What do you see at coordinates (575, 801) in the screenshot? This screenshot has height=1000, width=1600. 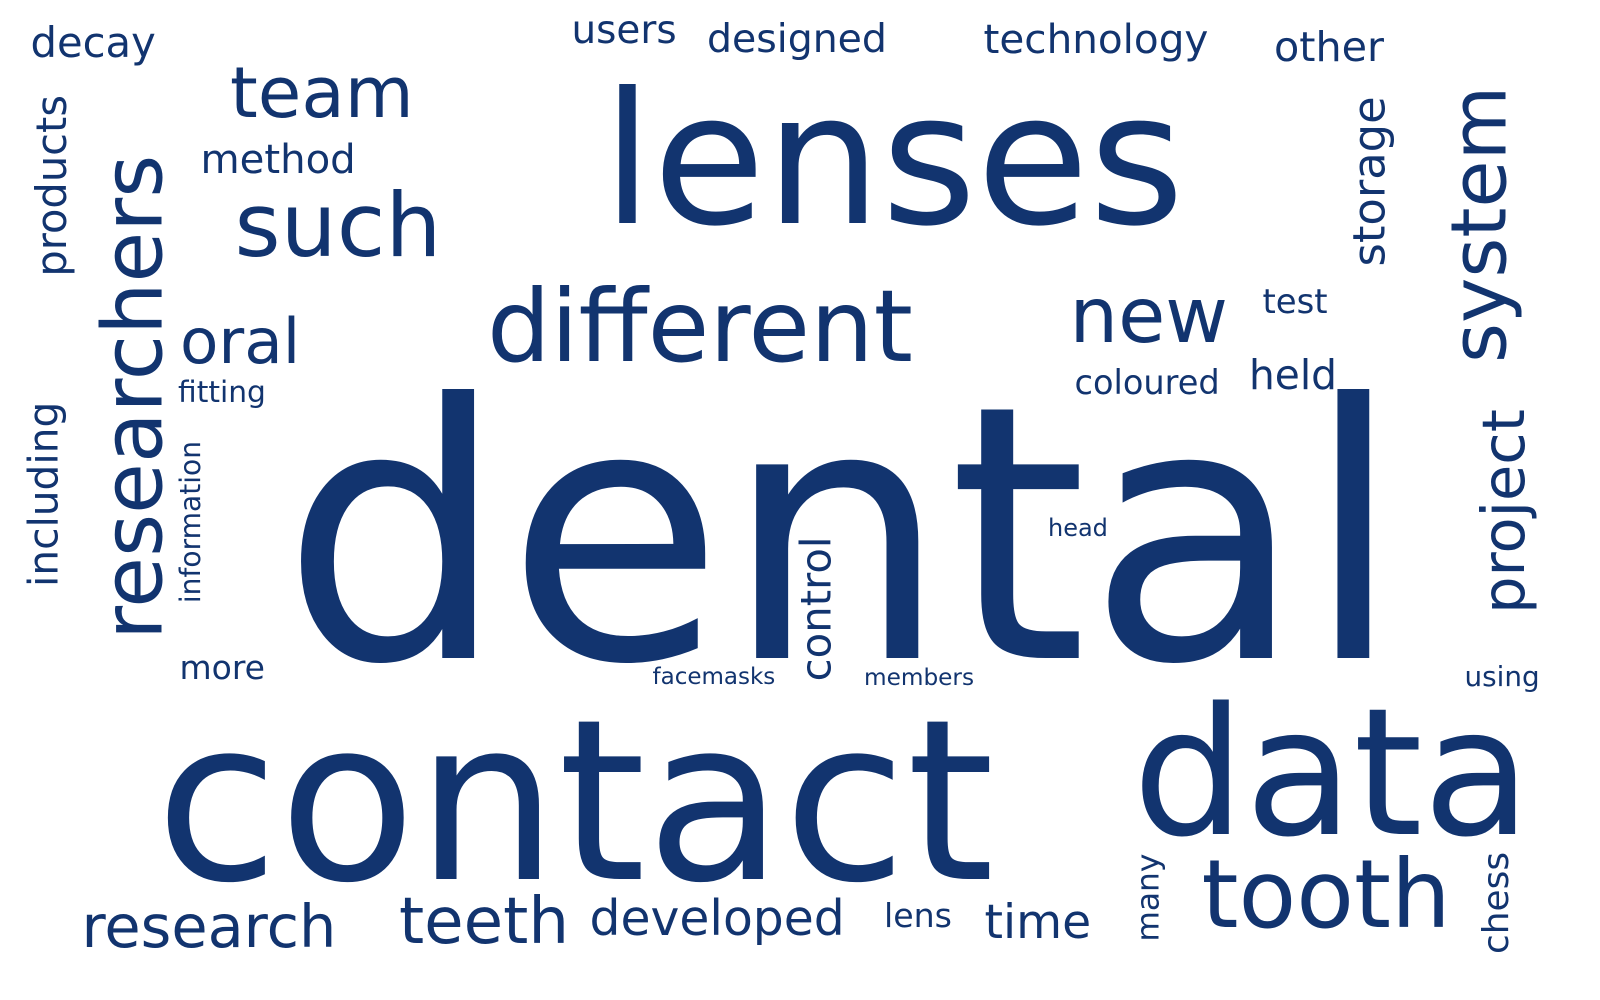 I see `word-contact: contact` at bounding box center [575, 801].